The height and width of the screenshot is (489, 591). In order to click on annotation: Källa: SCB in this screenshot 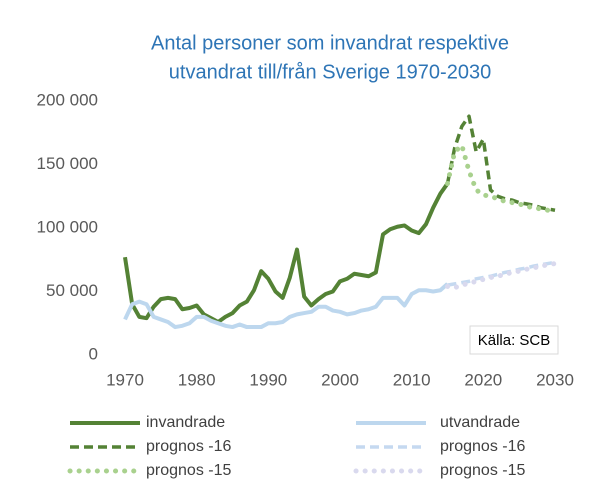, I will do `click(514, 340)`.